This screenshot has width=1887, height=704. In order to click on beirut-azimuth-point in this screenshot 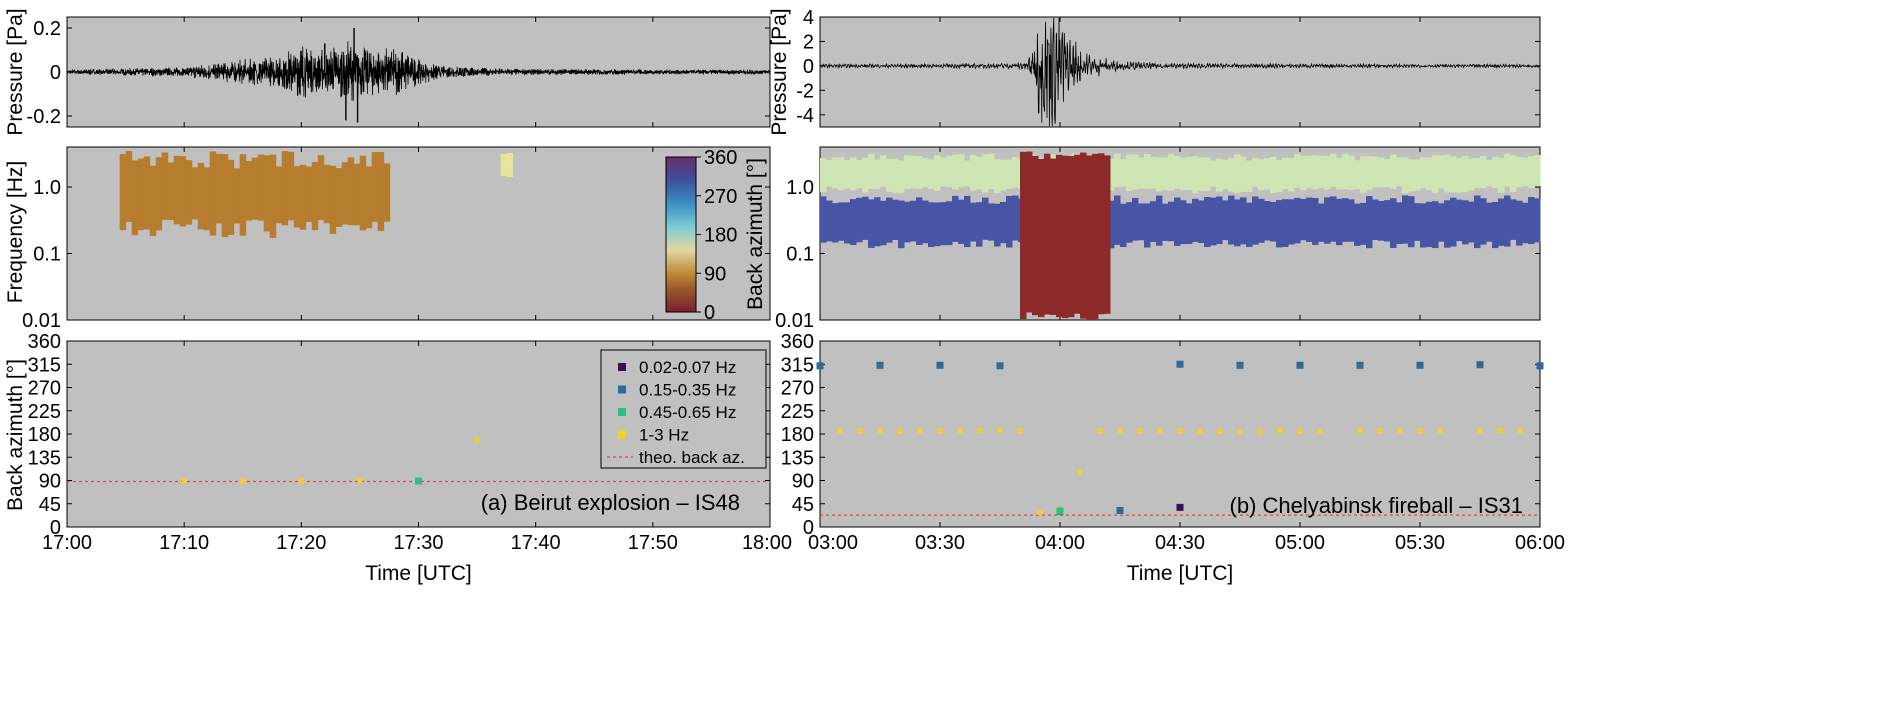, I will do `click(418, 481)`.